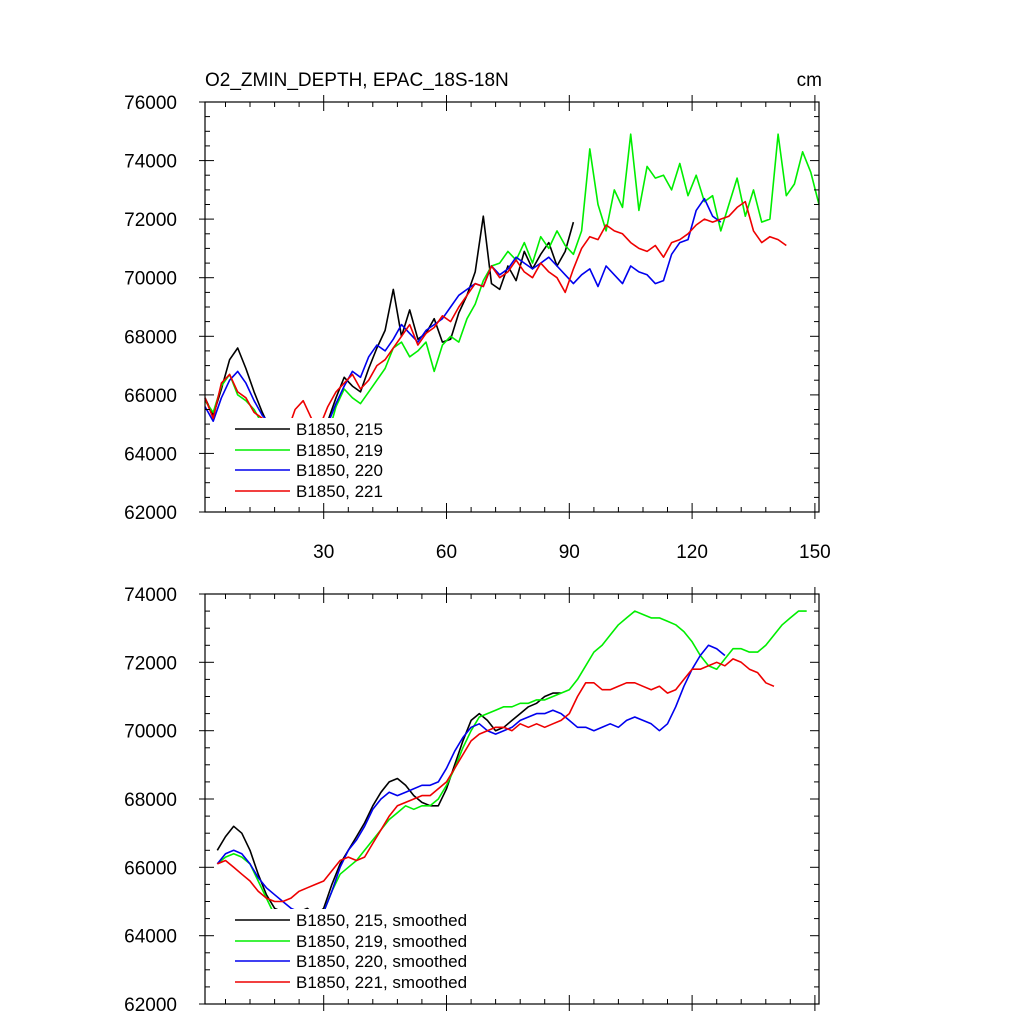 The width and height of the screenshot is (1024, 1024). I want to click on legend-entry-220: B1850, 220, so click(309, 470).